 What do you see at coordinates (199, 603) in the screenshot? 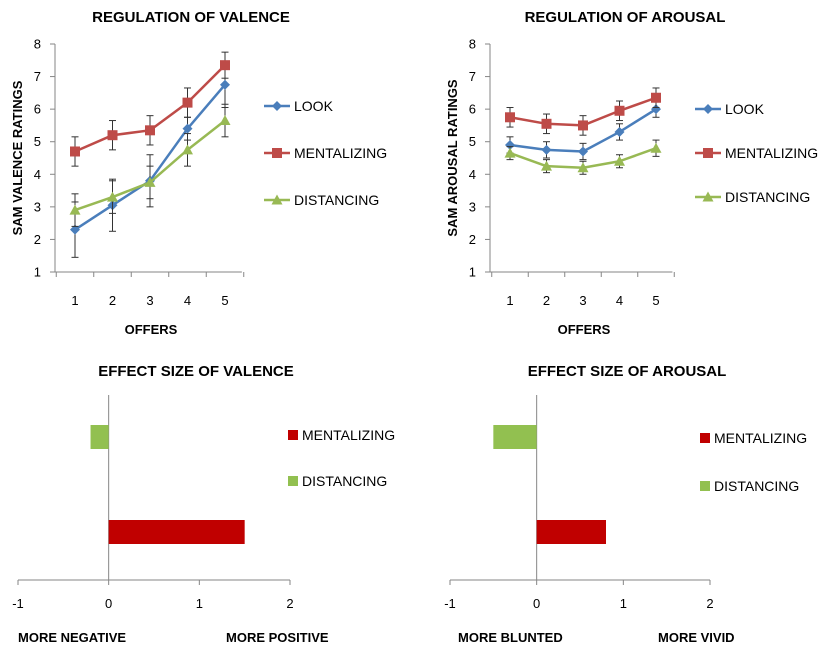
I see `effect-valence-x-tick-label: 1` at bounding box center [199, 603].